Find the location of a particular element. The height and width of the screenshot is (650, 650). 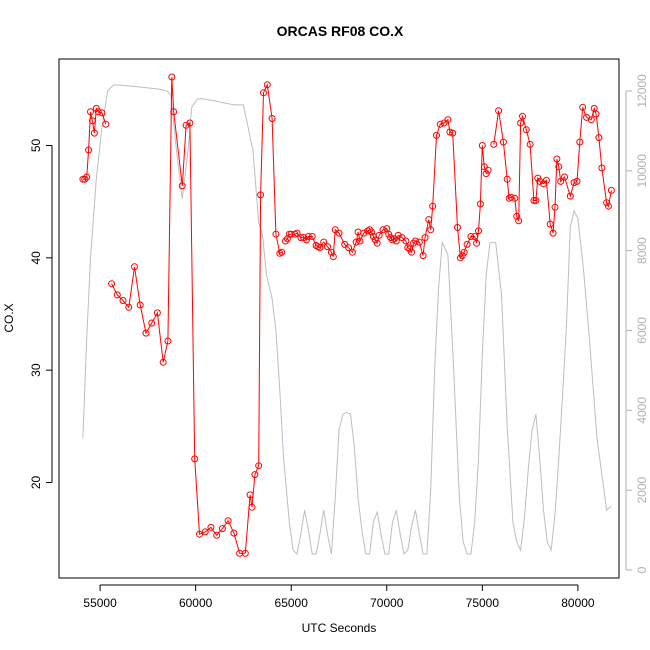

y-tick-label: 30 is located at coordinates (36, 370).